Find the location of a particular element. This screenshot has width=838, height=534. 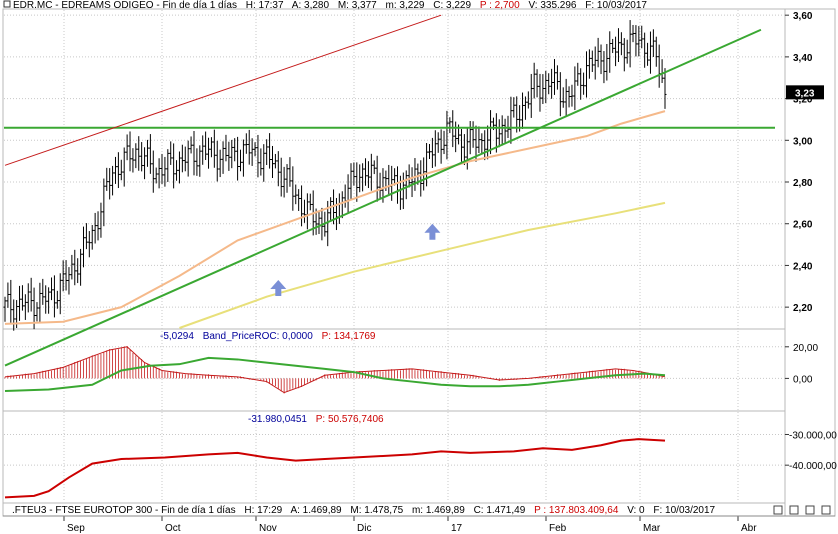

bottom-a: A: 1.469,89 is located at coordinates (316, 510).